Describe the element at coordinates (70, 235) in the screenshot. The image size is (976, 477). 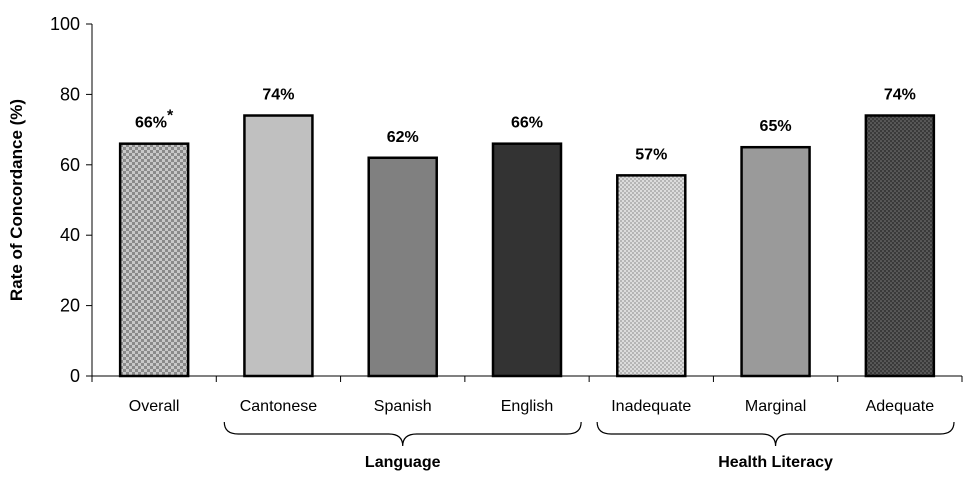
I see `y-tick-label: 40` at that location.